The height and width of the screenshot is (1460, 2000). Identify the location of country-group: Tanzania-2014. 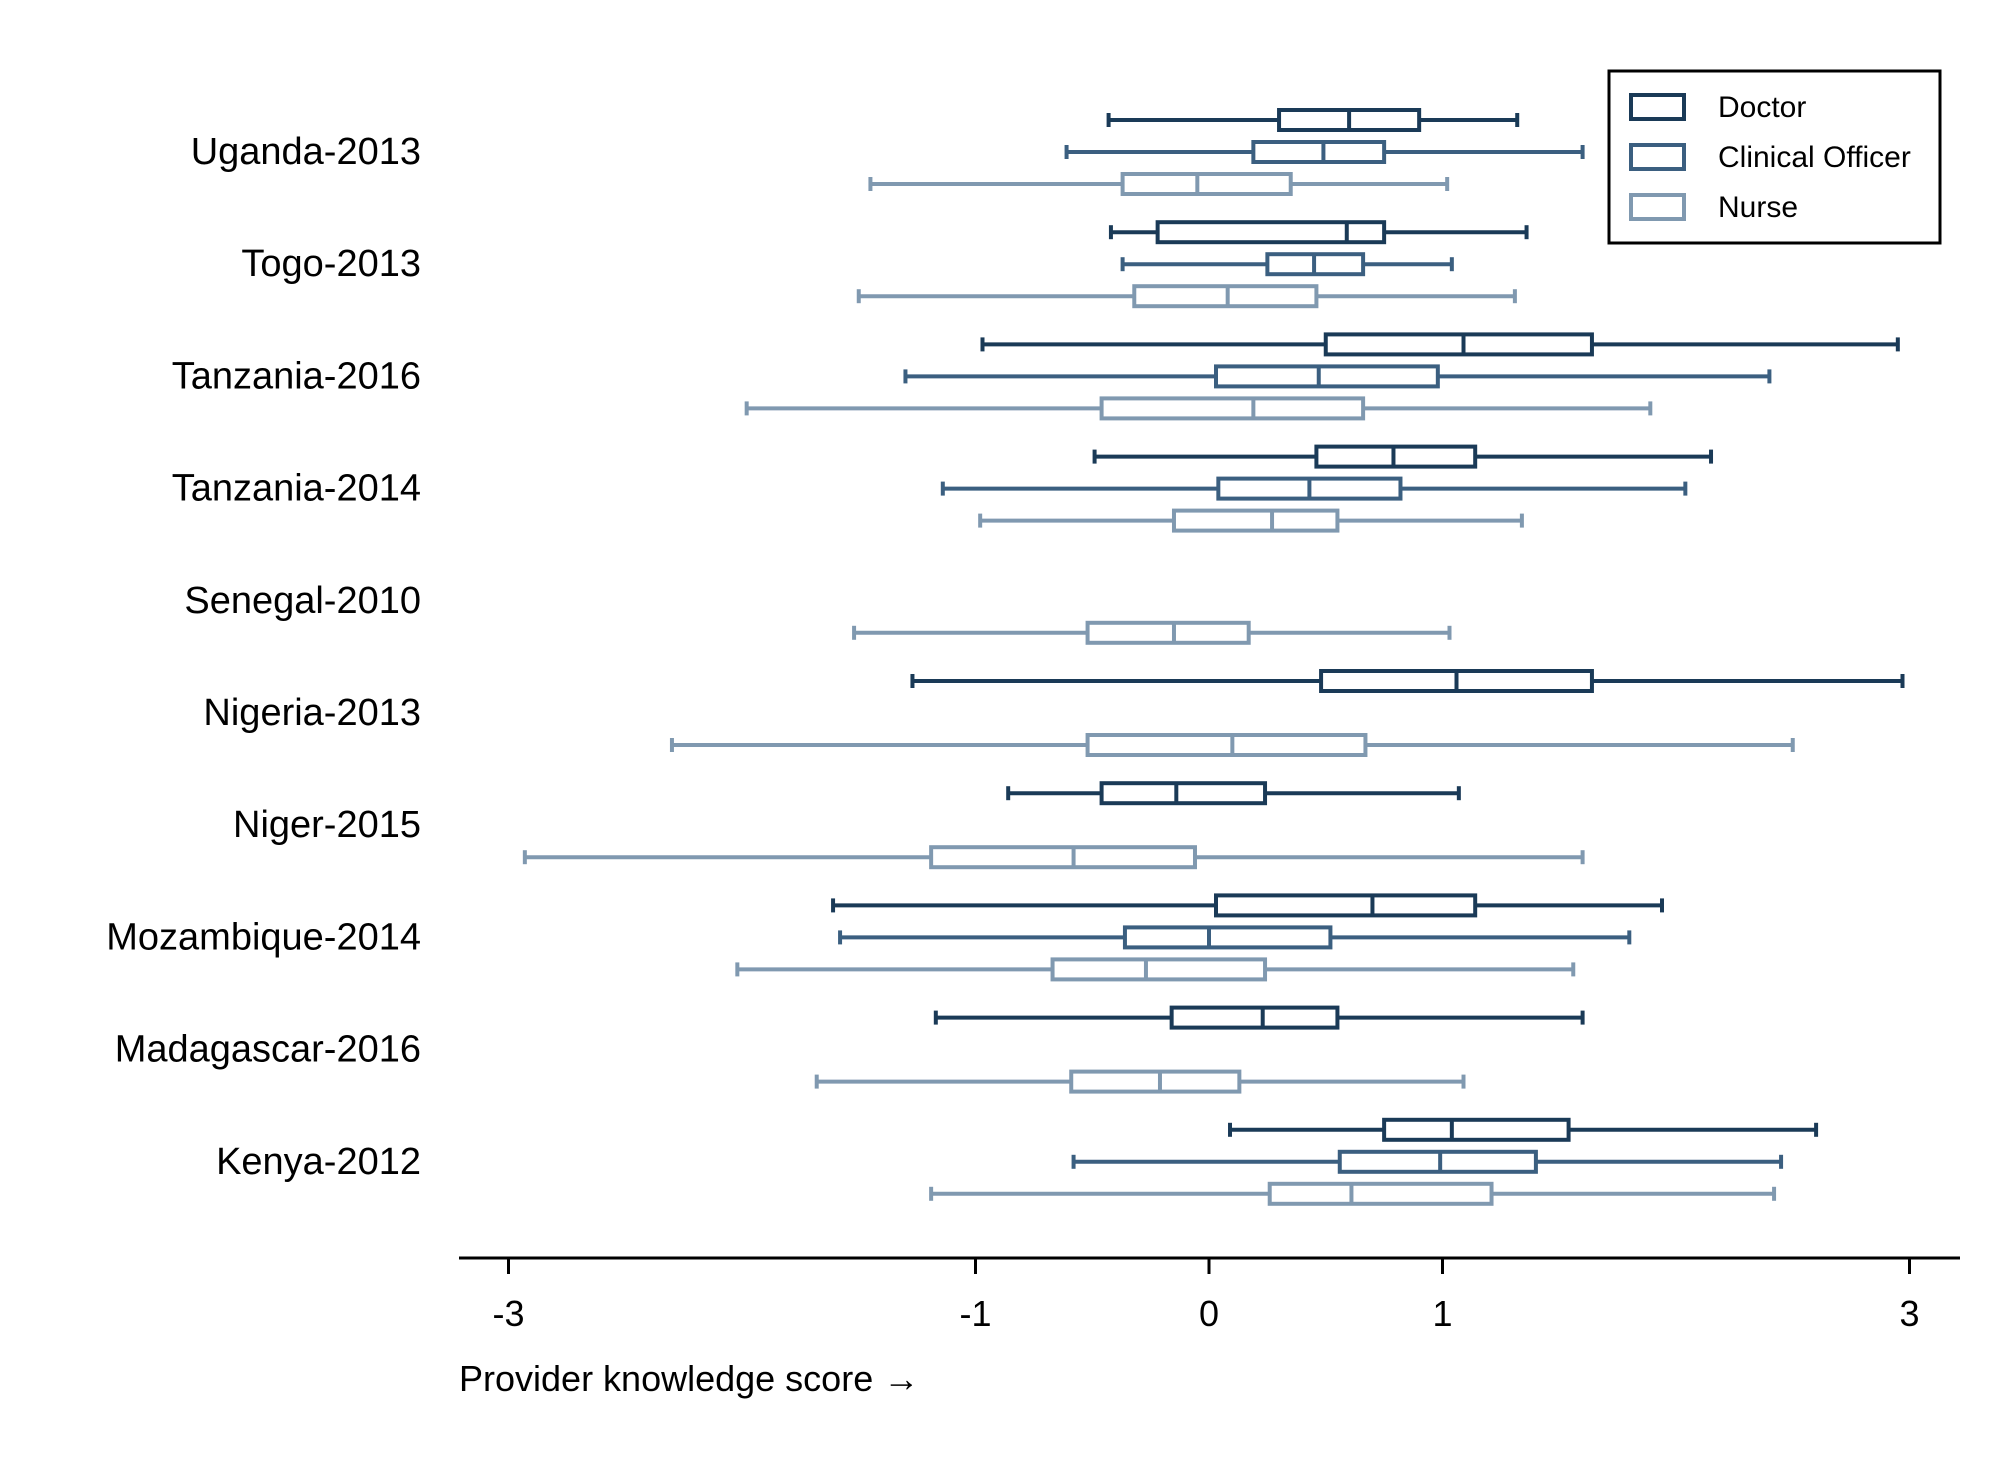
(943, 488).